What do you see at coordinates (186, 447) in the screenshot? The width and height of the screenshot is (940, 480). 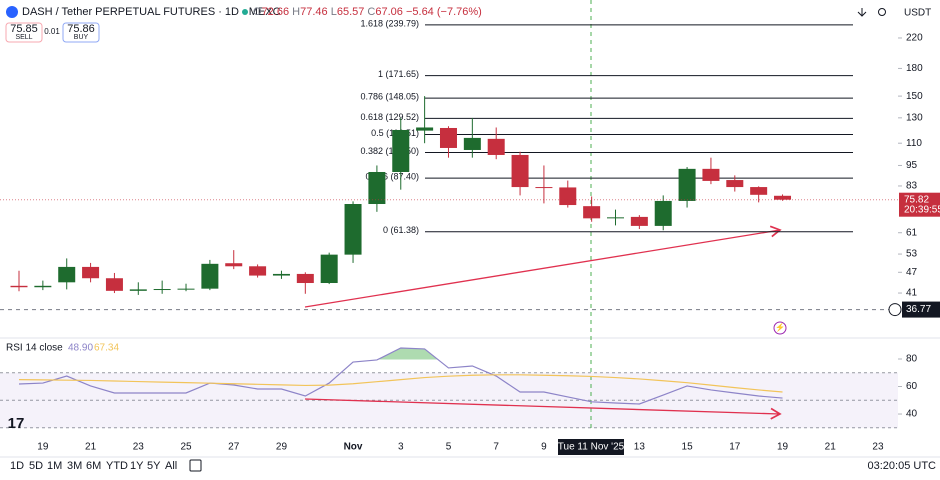 I see `x-tick-label: 25` at bounding box center [186, 447].